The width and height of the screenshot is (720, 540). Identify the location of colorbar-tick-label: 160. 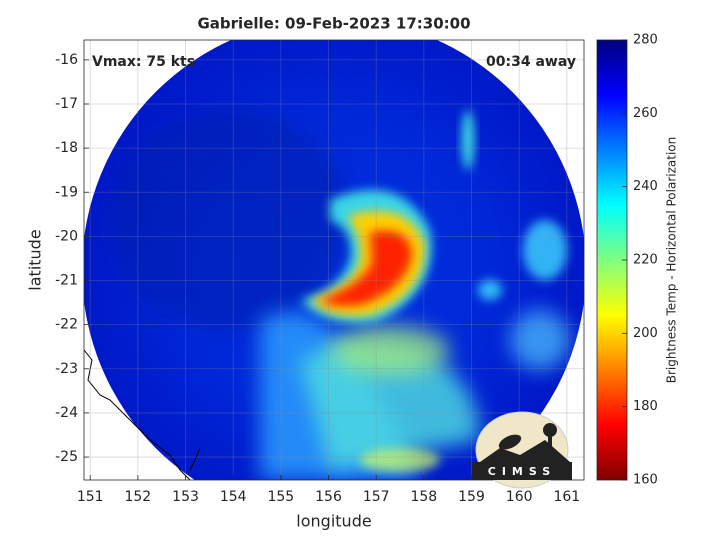
(645, 480).